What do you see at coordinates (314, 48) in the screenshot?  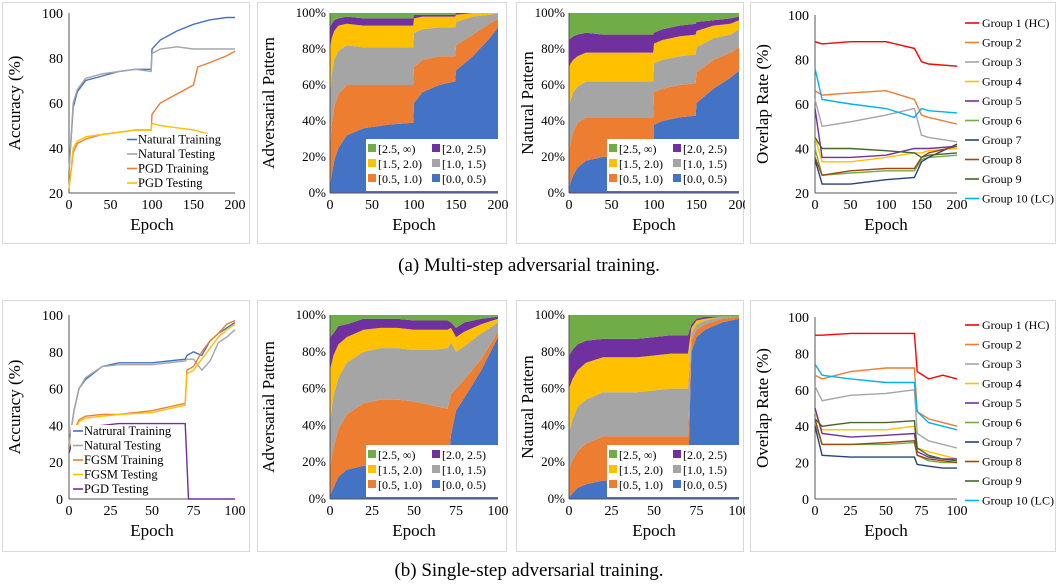 I see `y-tick-label: 80%` at bounding box center [314, 48].